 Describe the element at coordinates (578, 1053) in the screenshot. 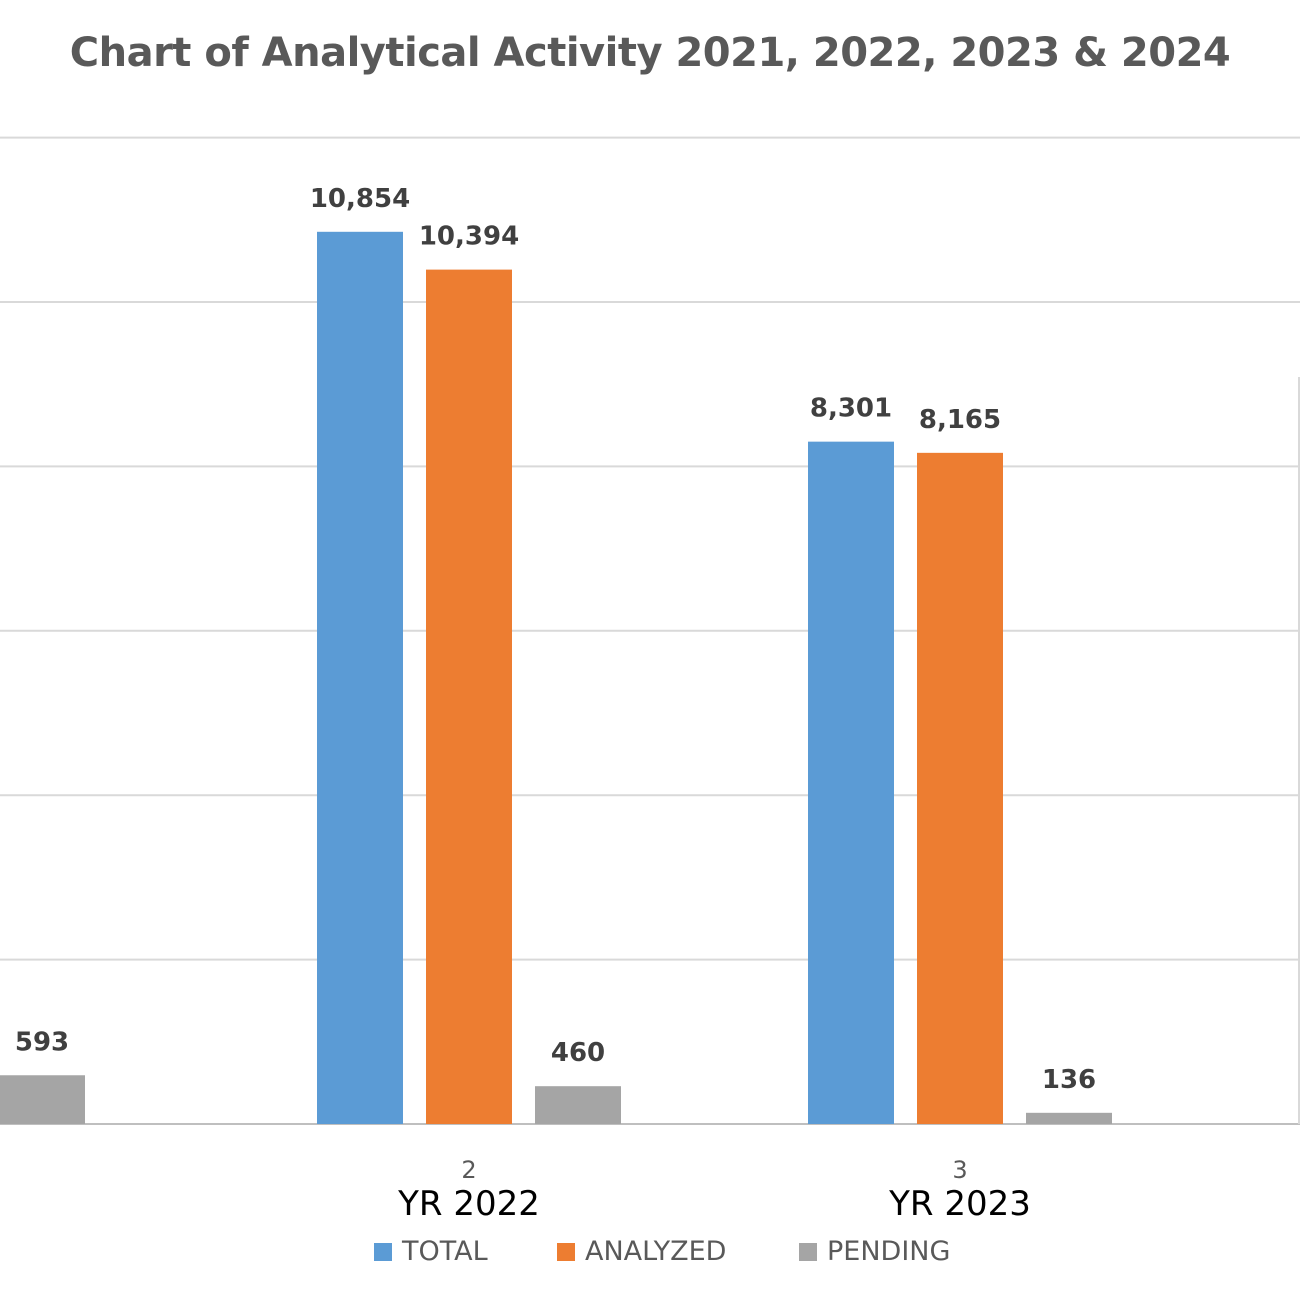

I see `data-label-pending-2: 460` at that location.